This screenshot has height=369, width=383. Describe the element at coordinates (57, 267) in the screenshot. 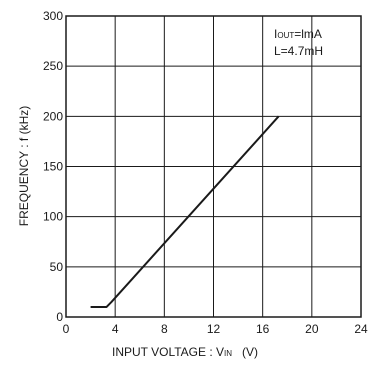

I see `y-tick-label: 50` at that location.